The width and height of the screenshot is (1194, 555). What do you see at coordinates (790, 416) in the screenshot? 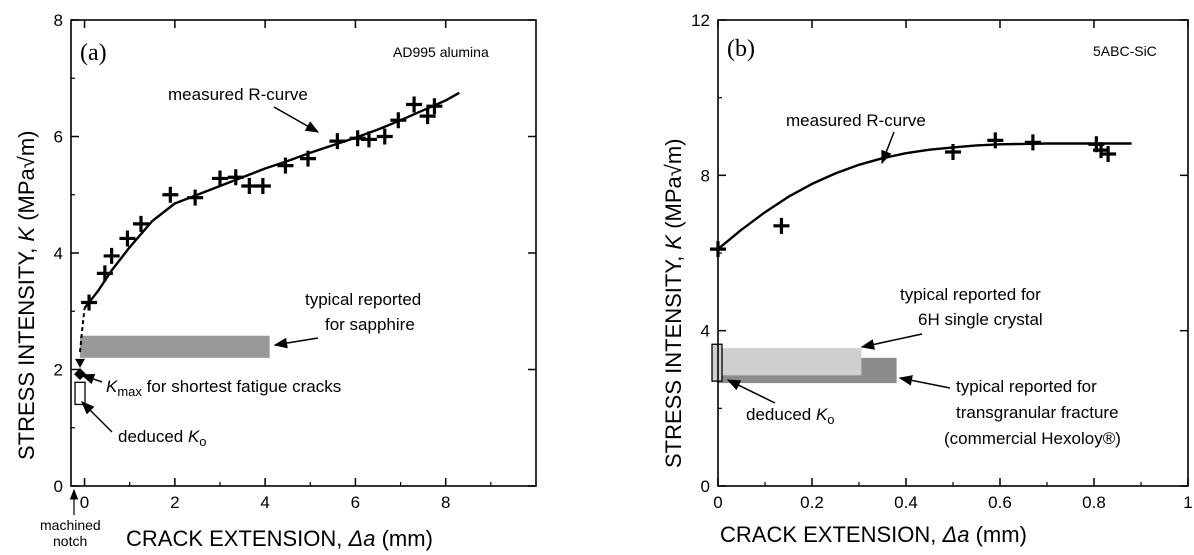
I see `panel-b-deduced-annotation: deduced Ko` at bounding box center [790, 416].